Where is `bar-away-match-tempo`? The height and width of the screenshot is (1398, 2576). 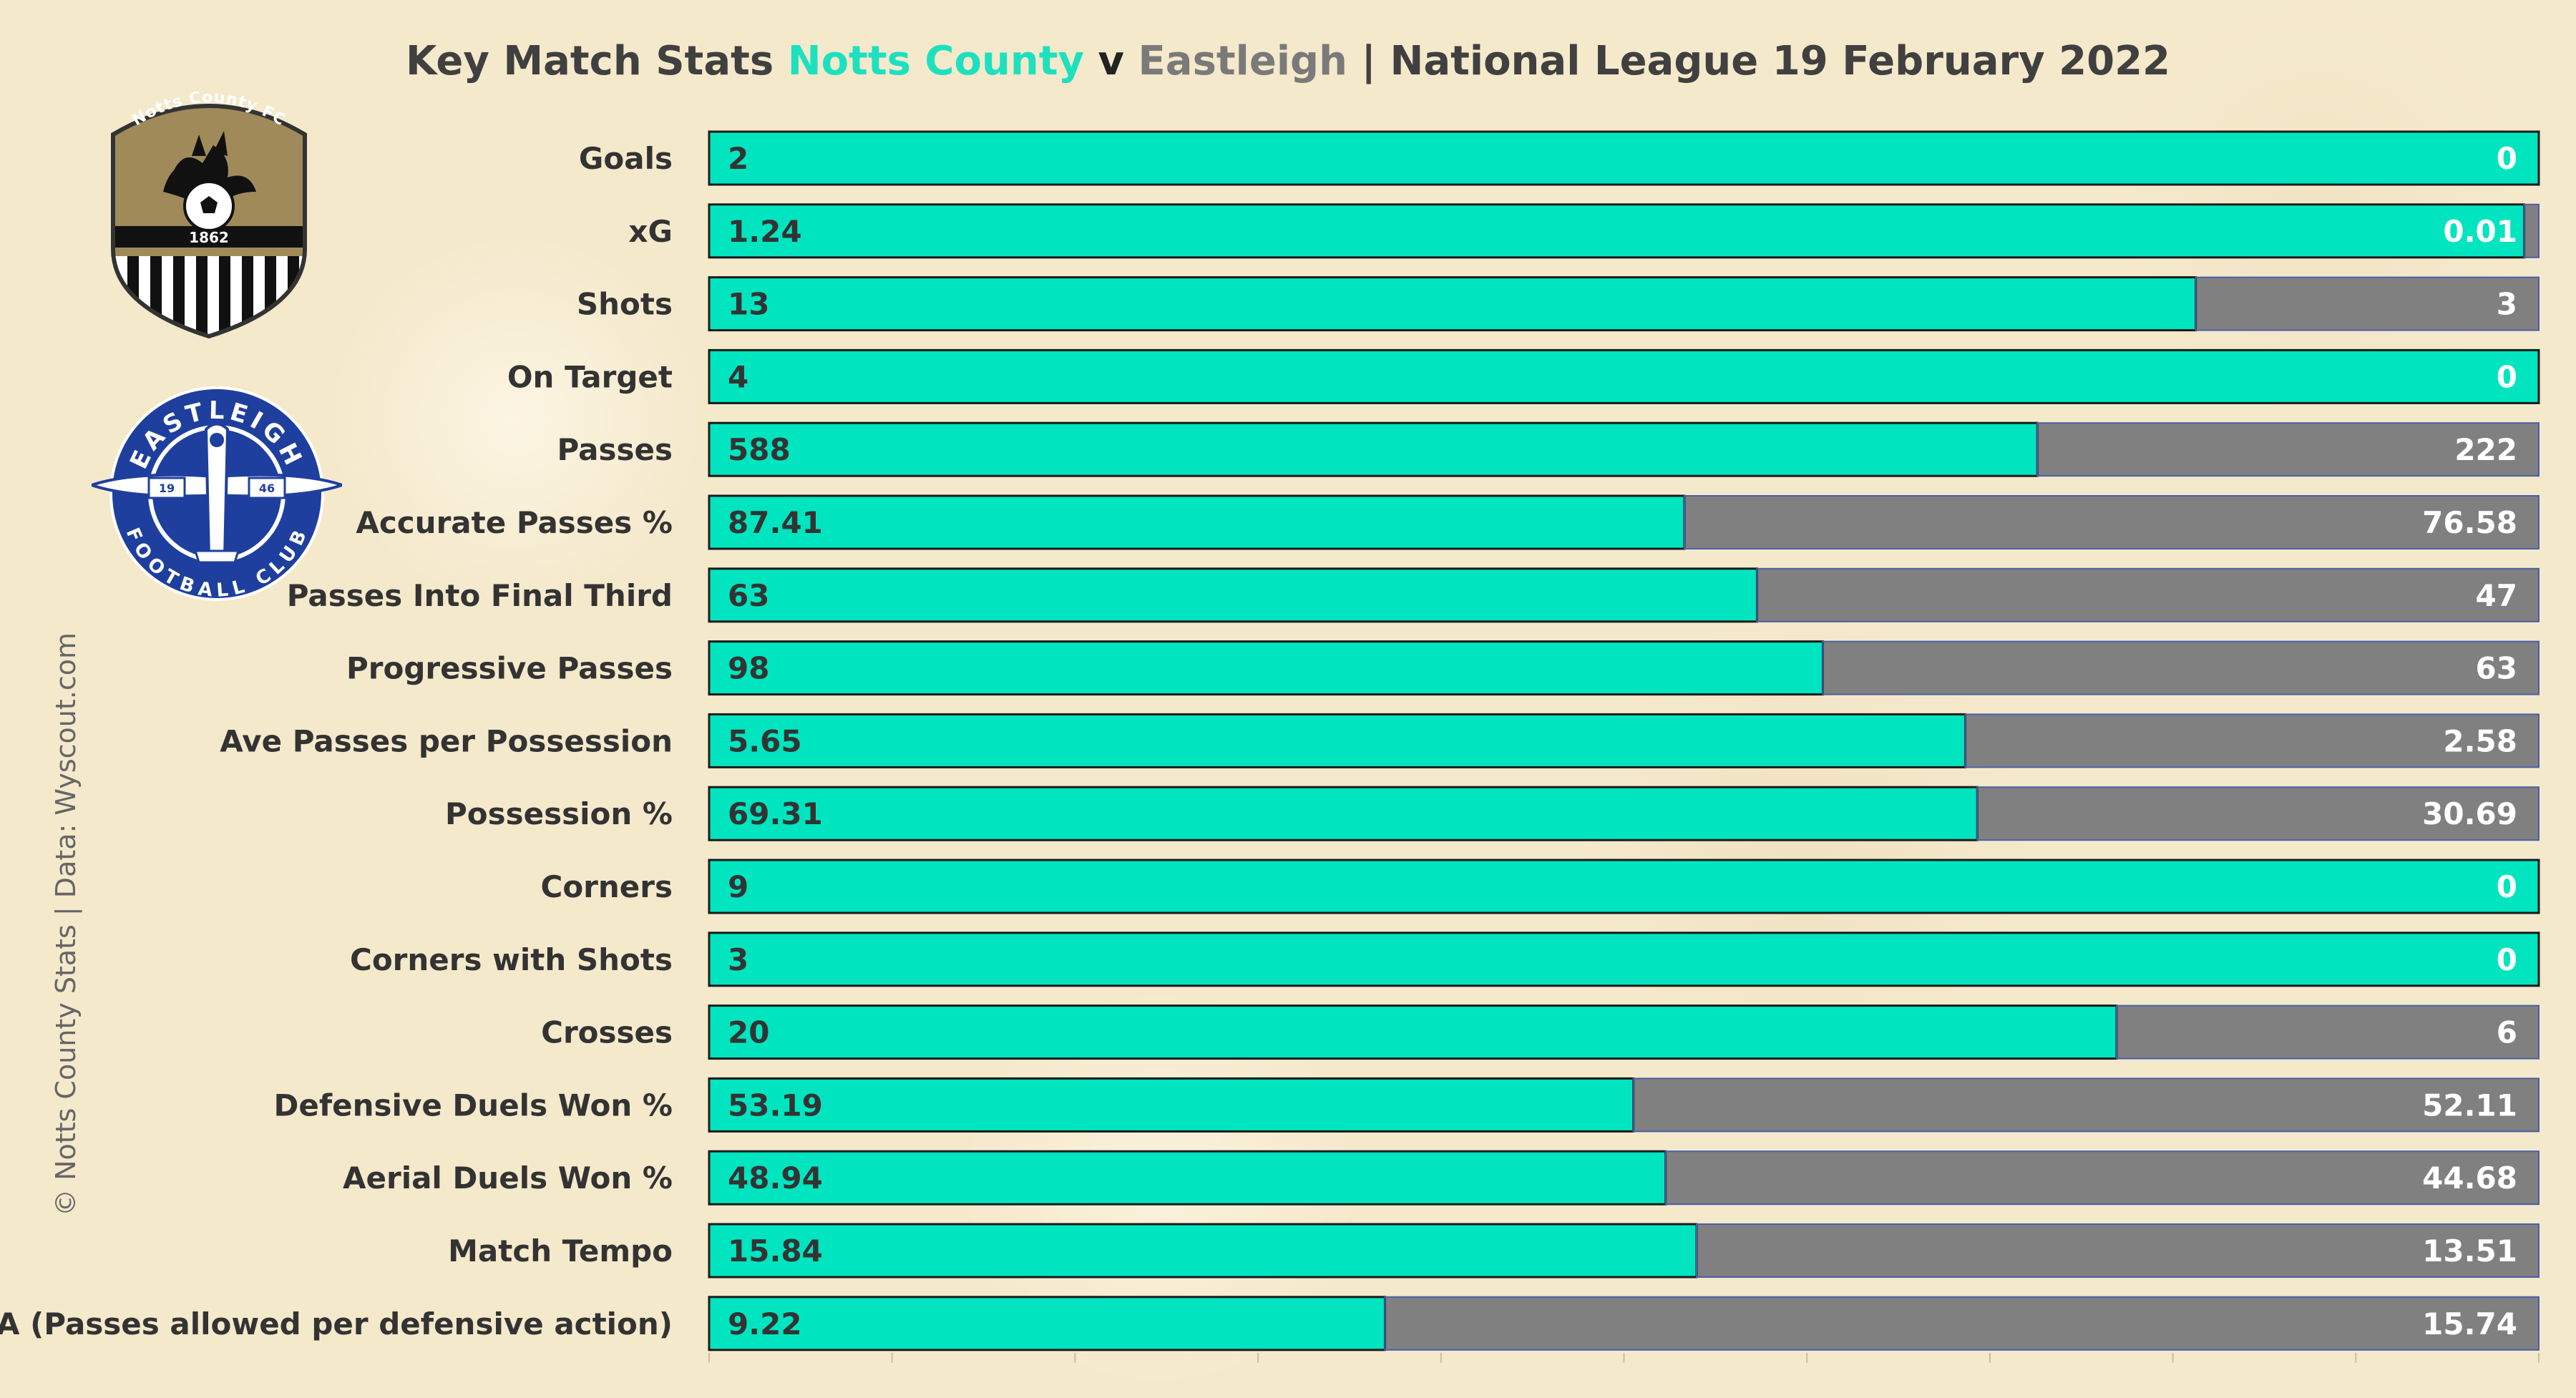
bar-away-match-tempo is located at coordinates (2117, 1250).